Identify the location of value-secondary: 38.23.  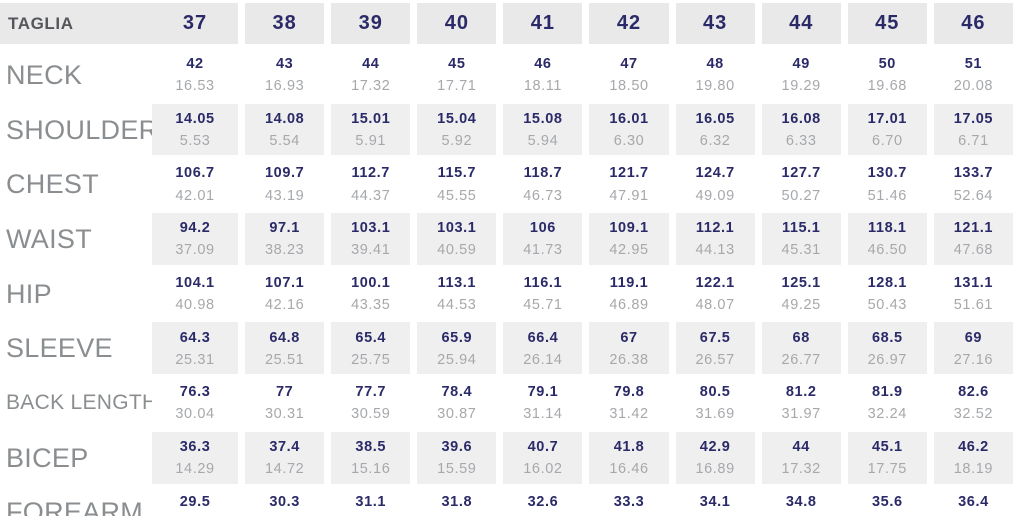
(284, 250).